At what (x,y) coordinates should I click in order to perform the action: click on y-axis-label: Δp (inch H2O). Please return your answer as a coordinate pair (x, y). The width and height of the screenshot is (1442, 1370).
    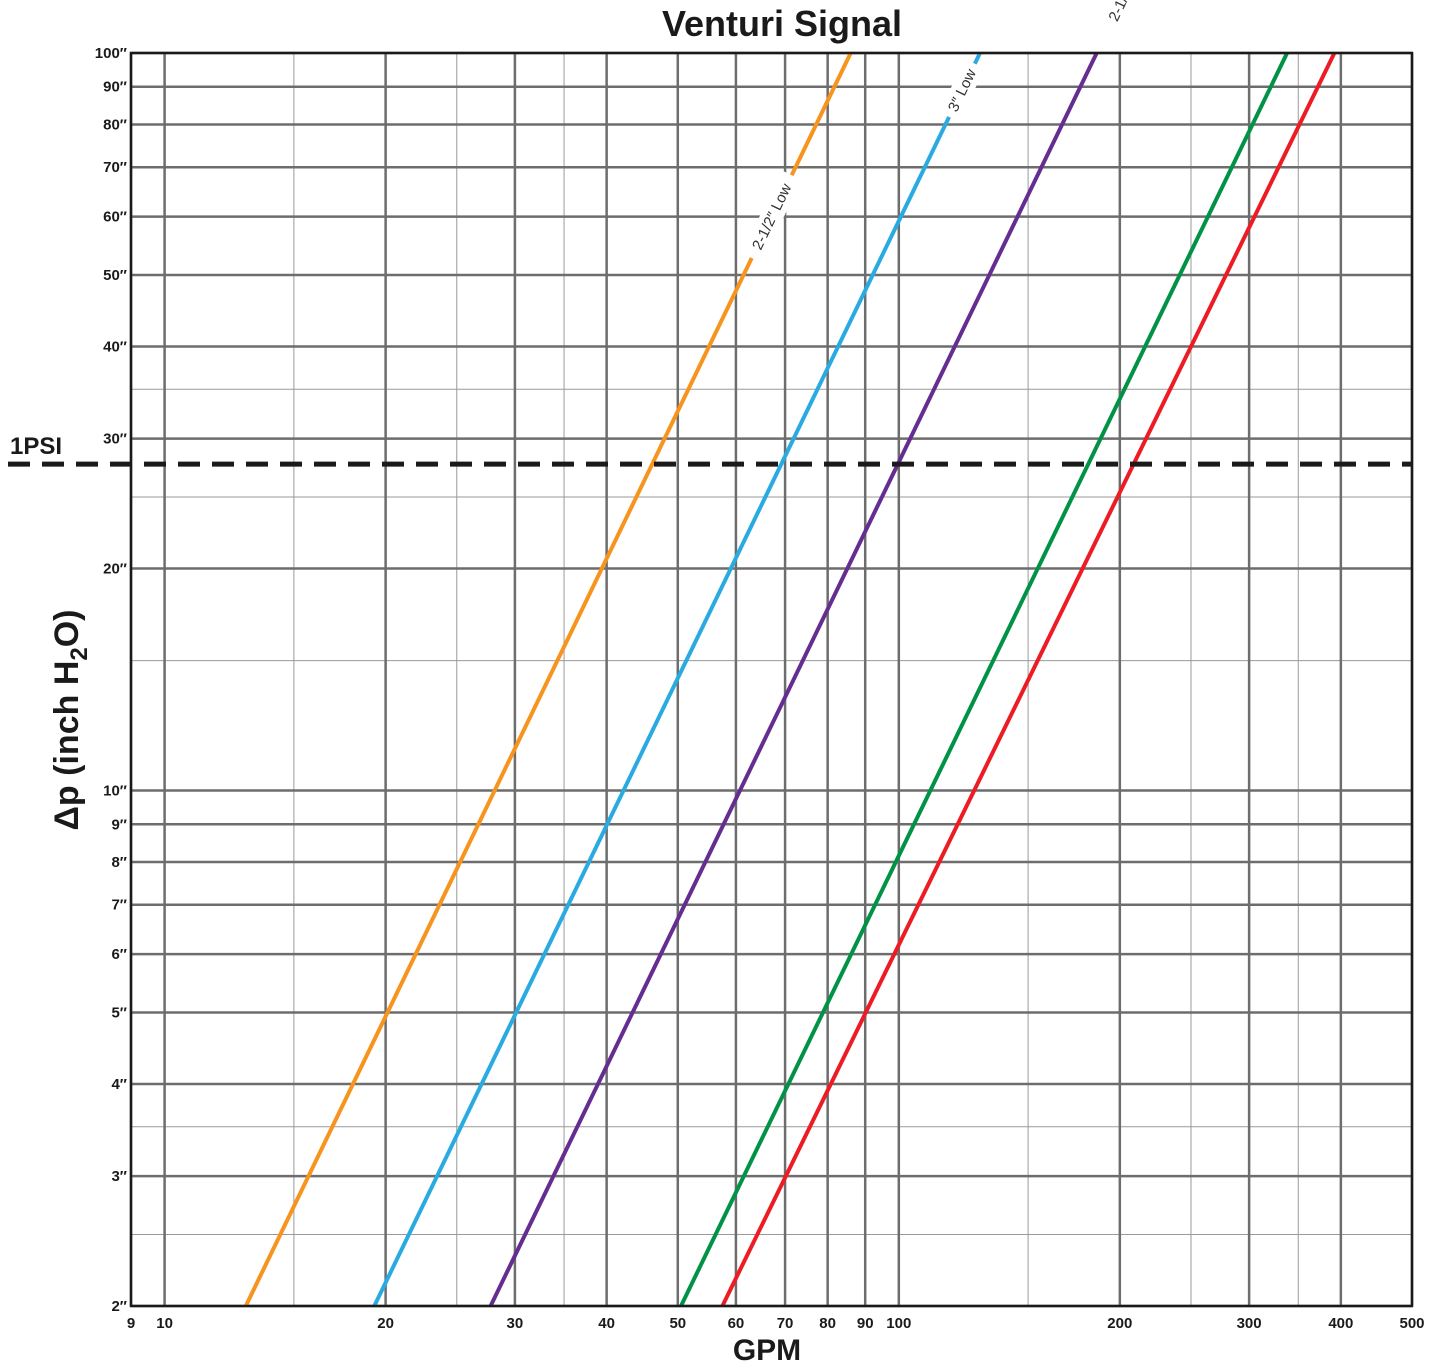
    Looking at the image, I should click on (70, 719).